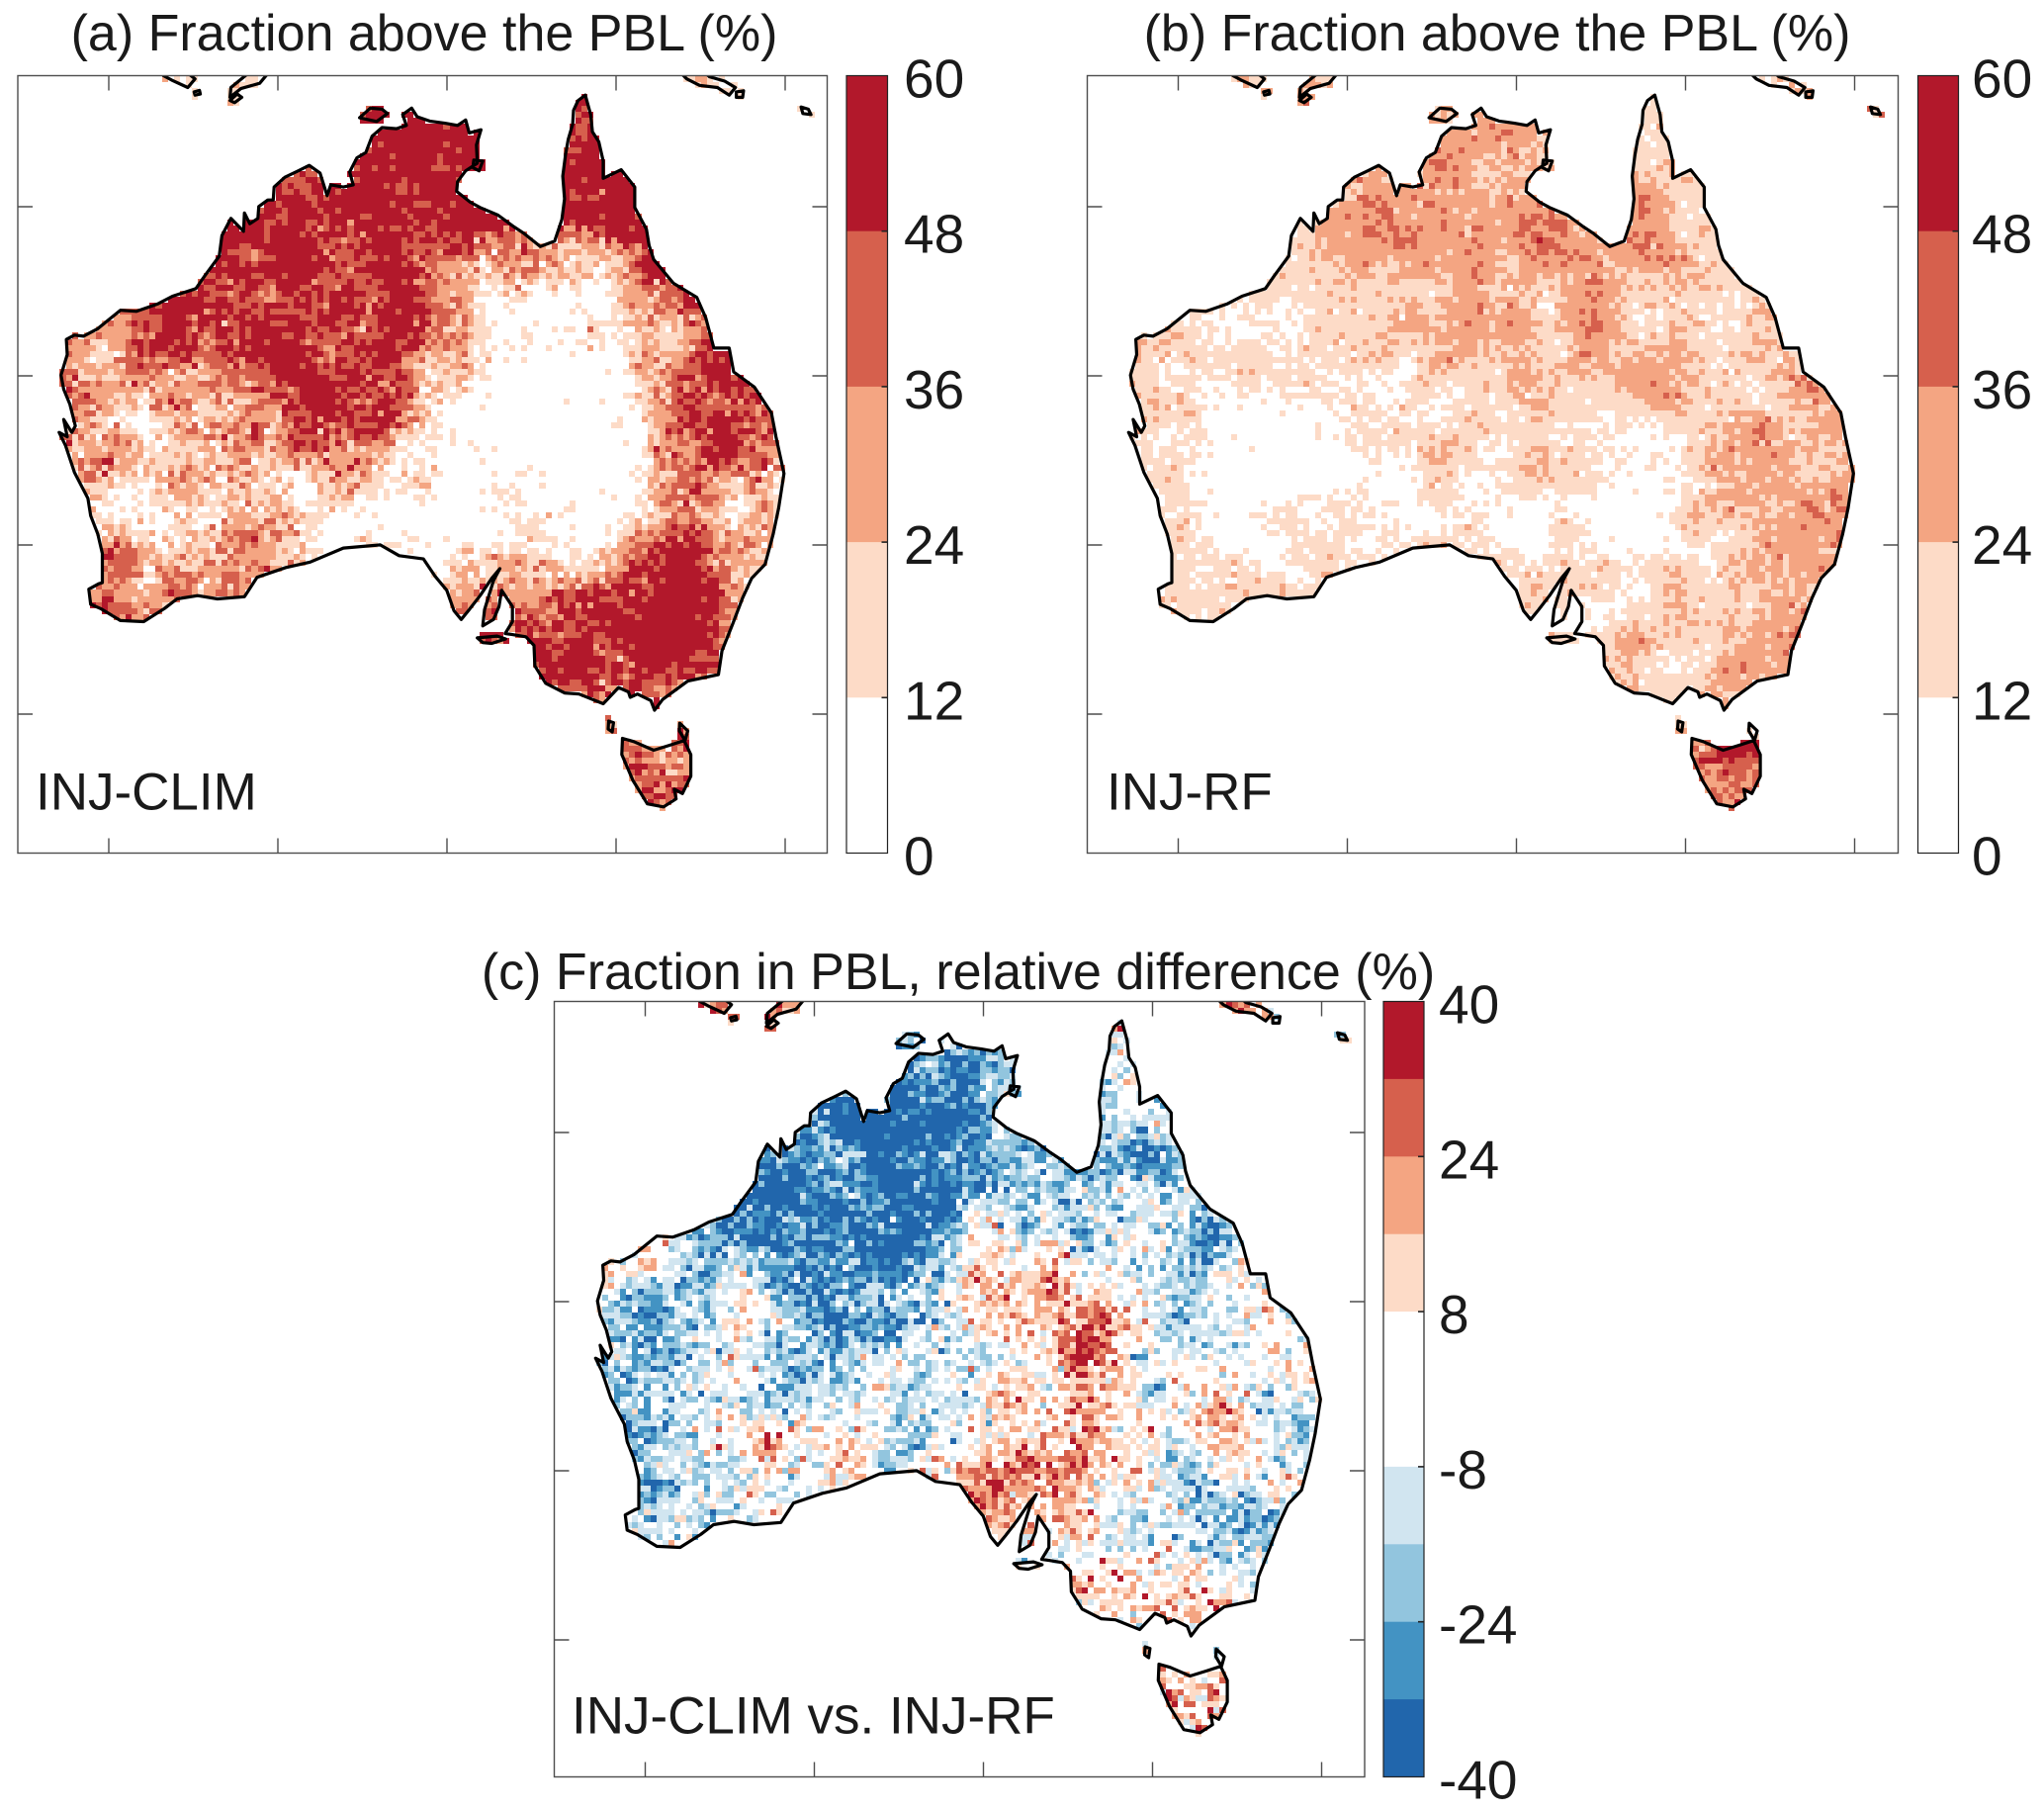  I want to click on svg-text: INJ-CLIM, so click(146, 793).